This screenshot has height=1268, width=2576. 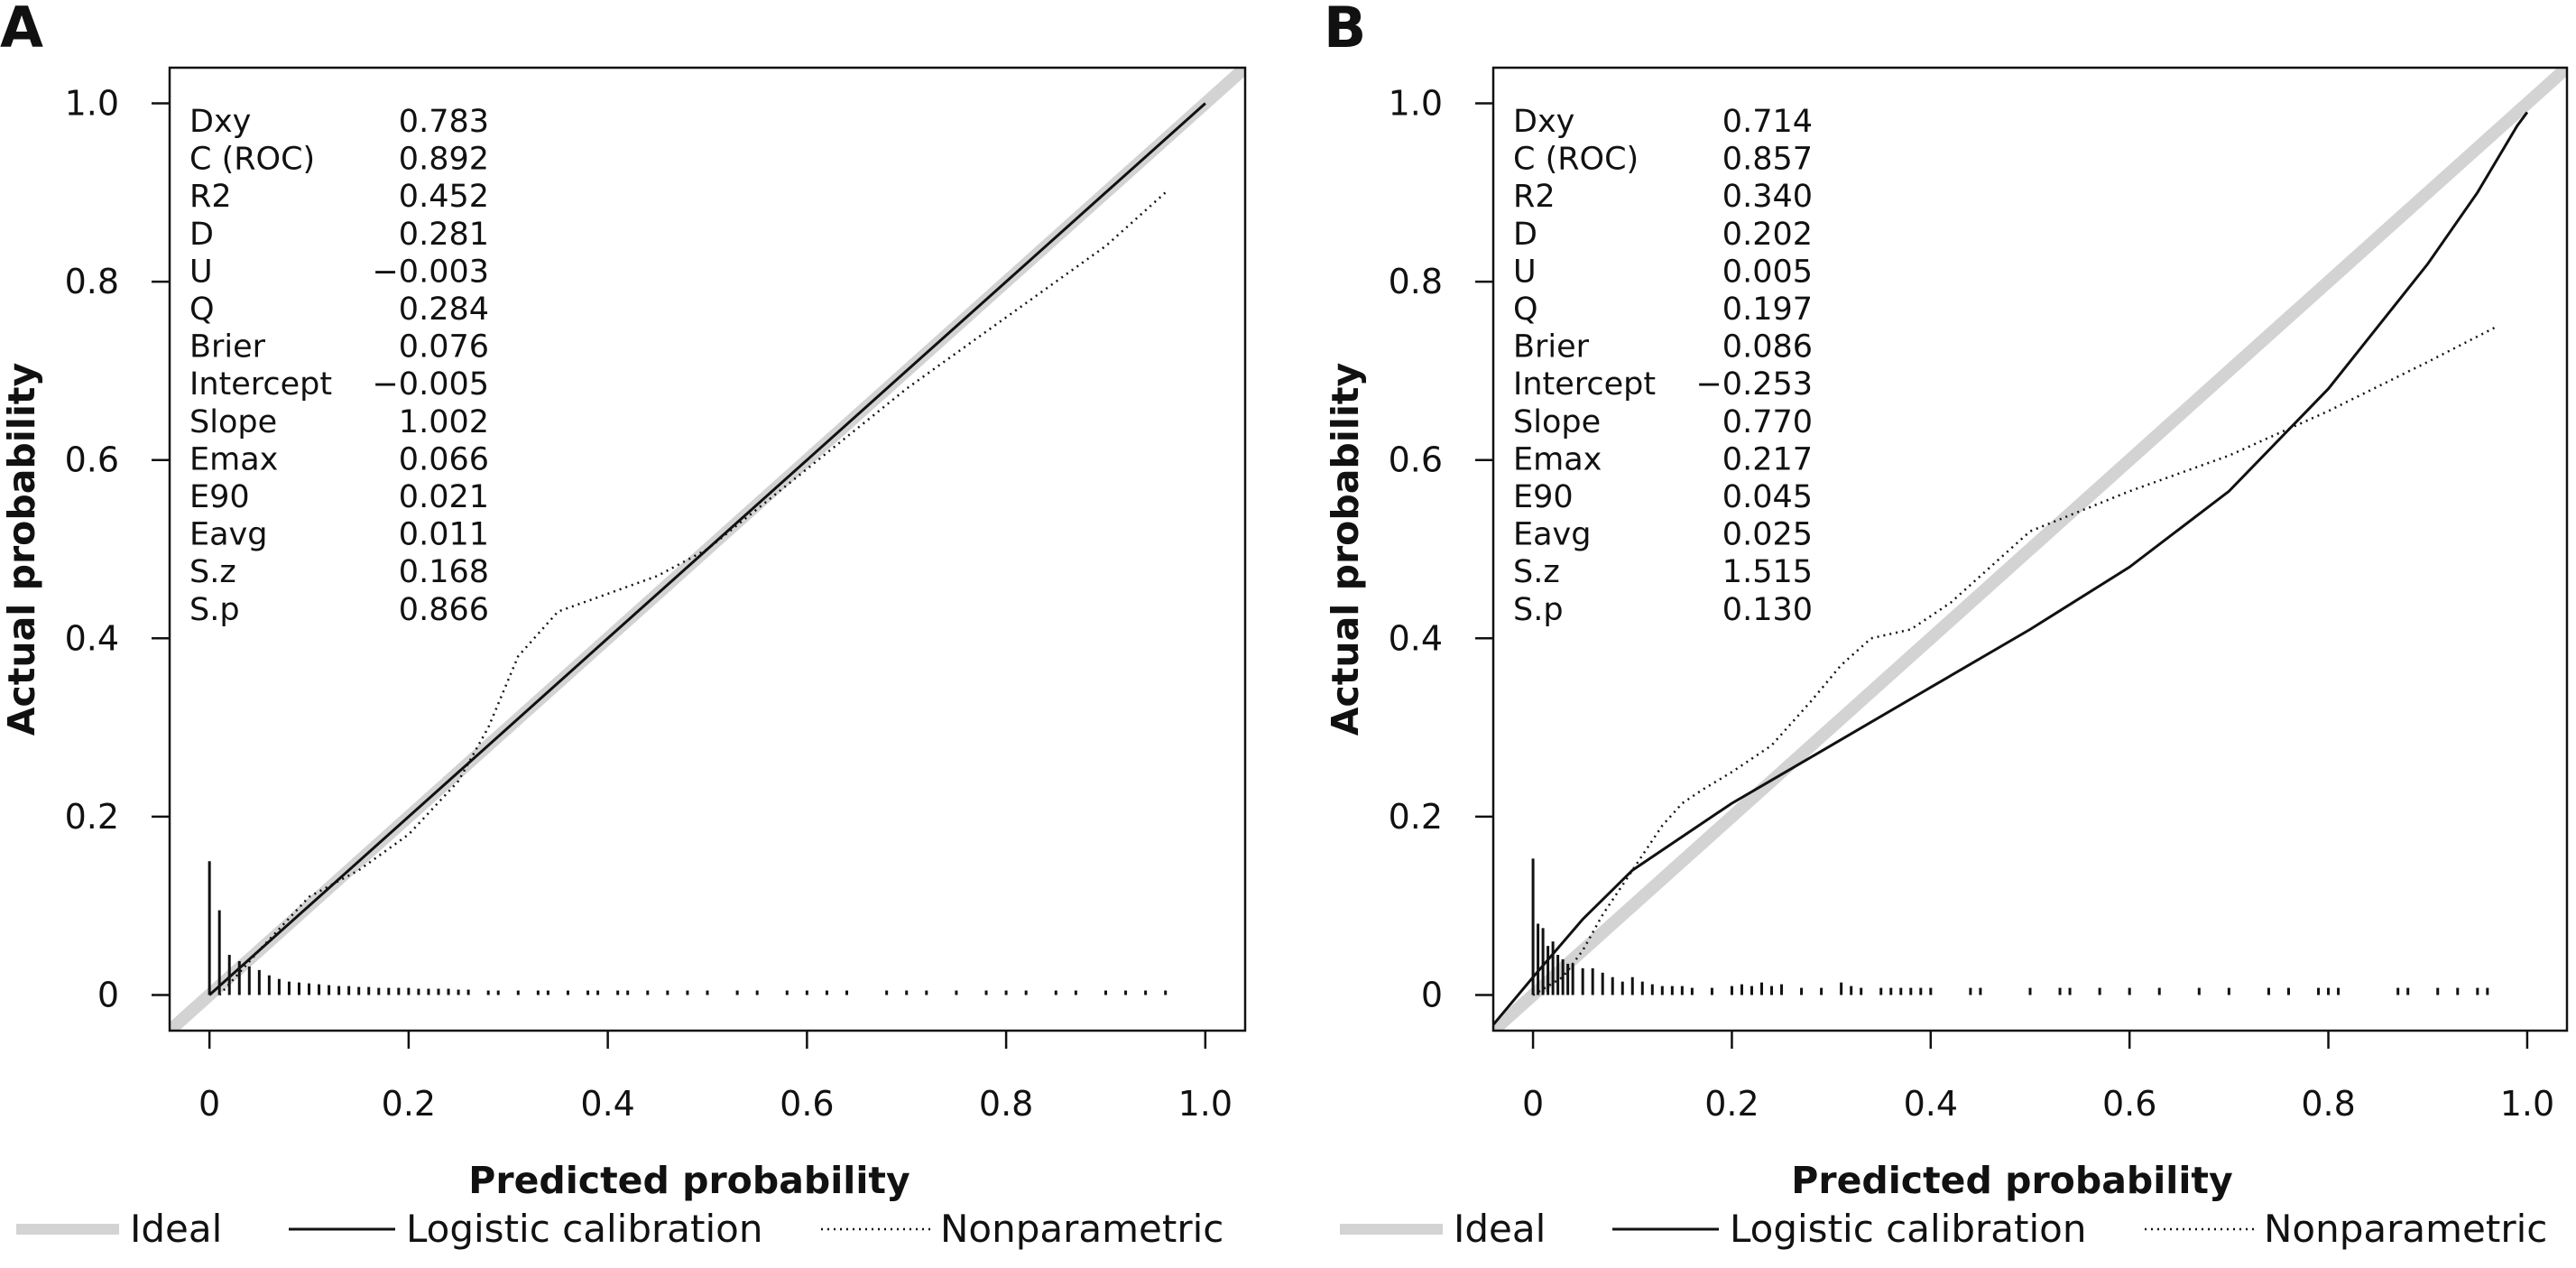 What do you see at coordinates (444, 497) in the screenshot?
I see `stat-value: 0.021` at bounding box center [444, 497].